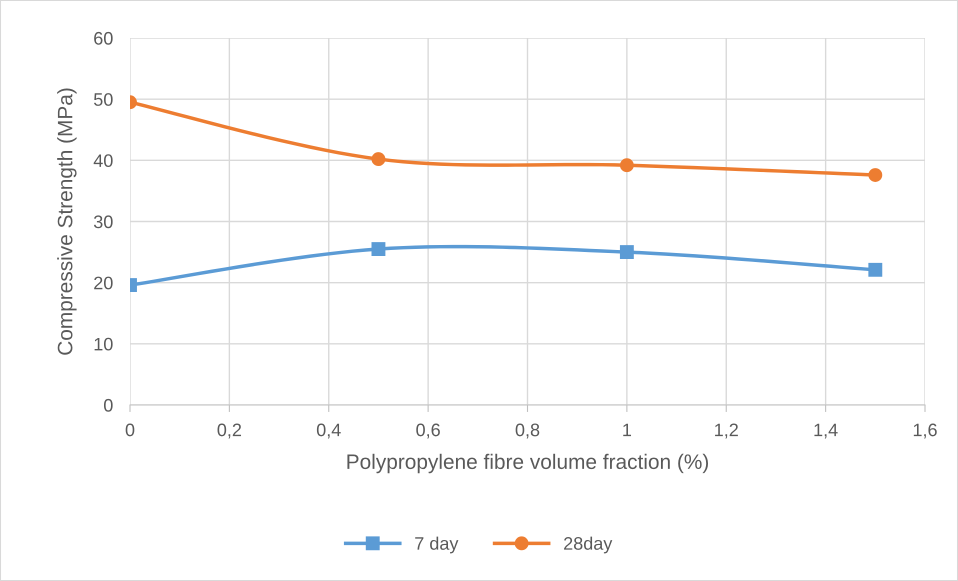 The height and width of the screenshot is (581, 958). What do you see at coordinates (230, 431) in the screenshot?
I see `x-tick-label: 0,2` at bounding box center [230, 431].